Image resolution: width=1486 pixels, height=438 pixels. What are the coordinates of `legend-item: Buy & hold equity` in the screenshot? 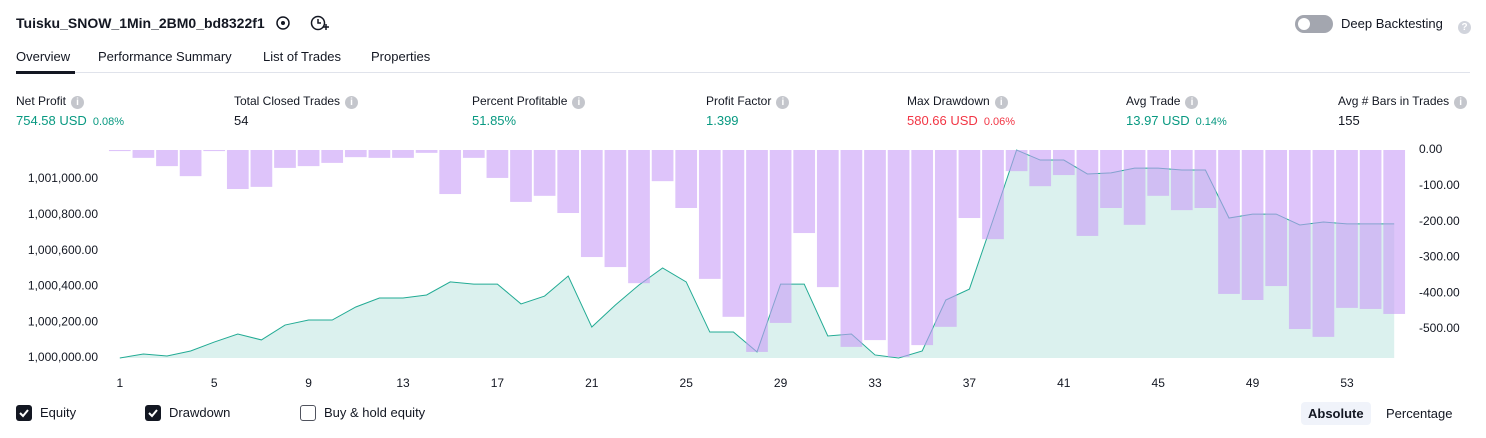 It's located at (362, 412).